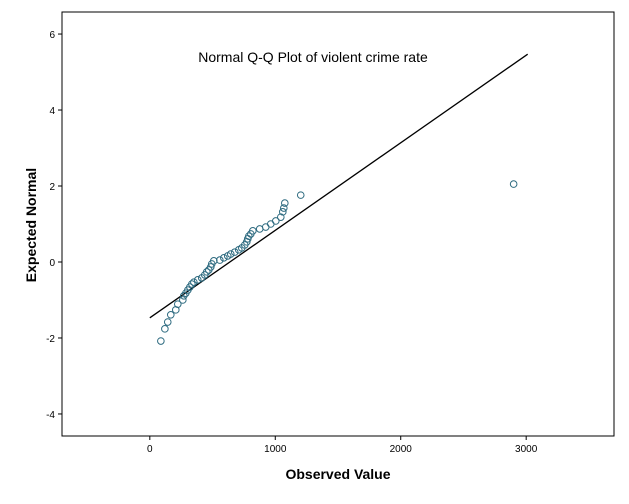 This screenshot has width=629, height=504. Describe the element at coordinates (52, 35) in the screenshot. I see `y-tick-label: 6` at that location.